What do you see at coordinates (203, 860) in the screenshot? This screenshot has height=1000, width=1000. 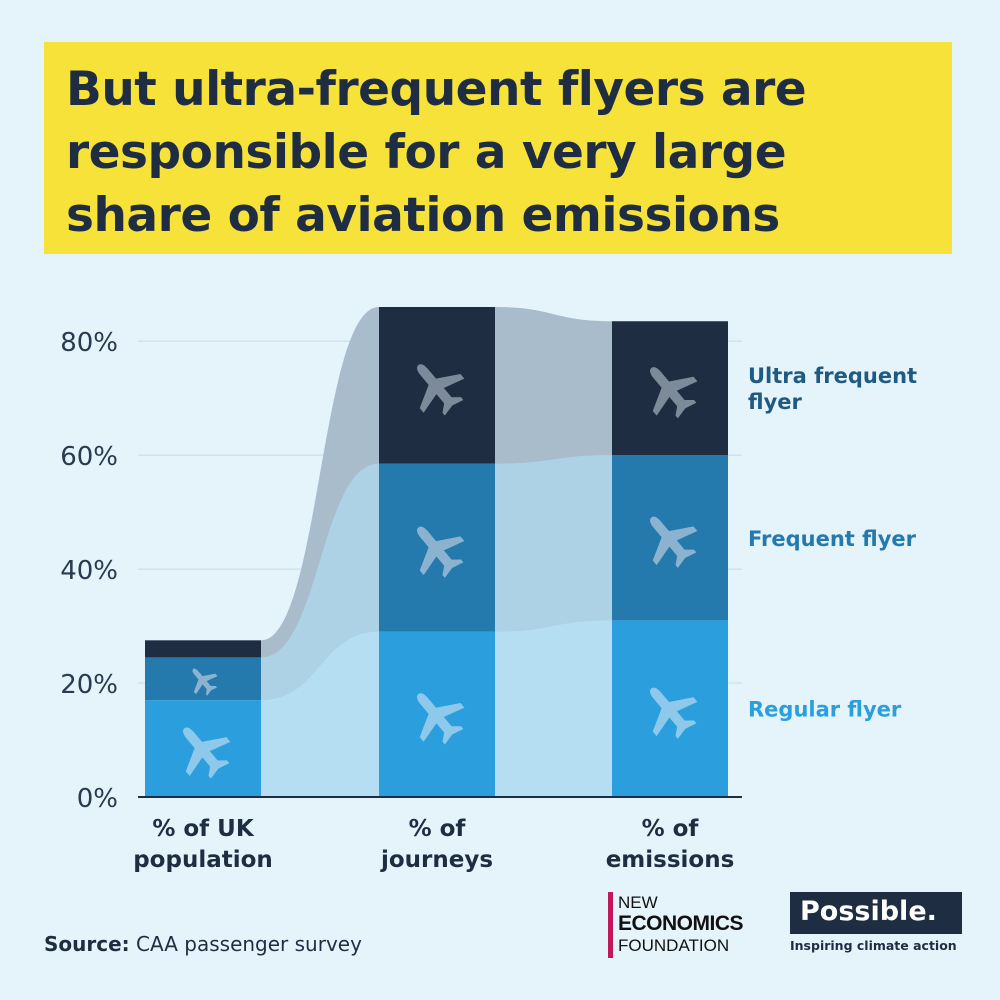 I see `x-category-label: population` at bounding box center [203, 860].